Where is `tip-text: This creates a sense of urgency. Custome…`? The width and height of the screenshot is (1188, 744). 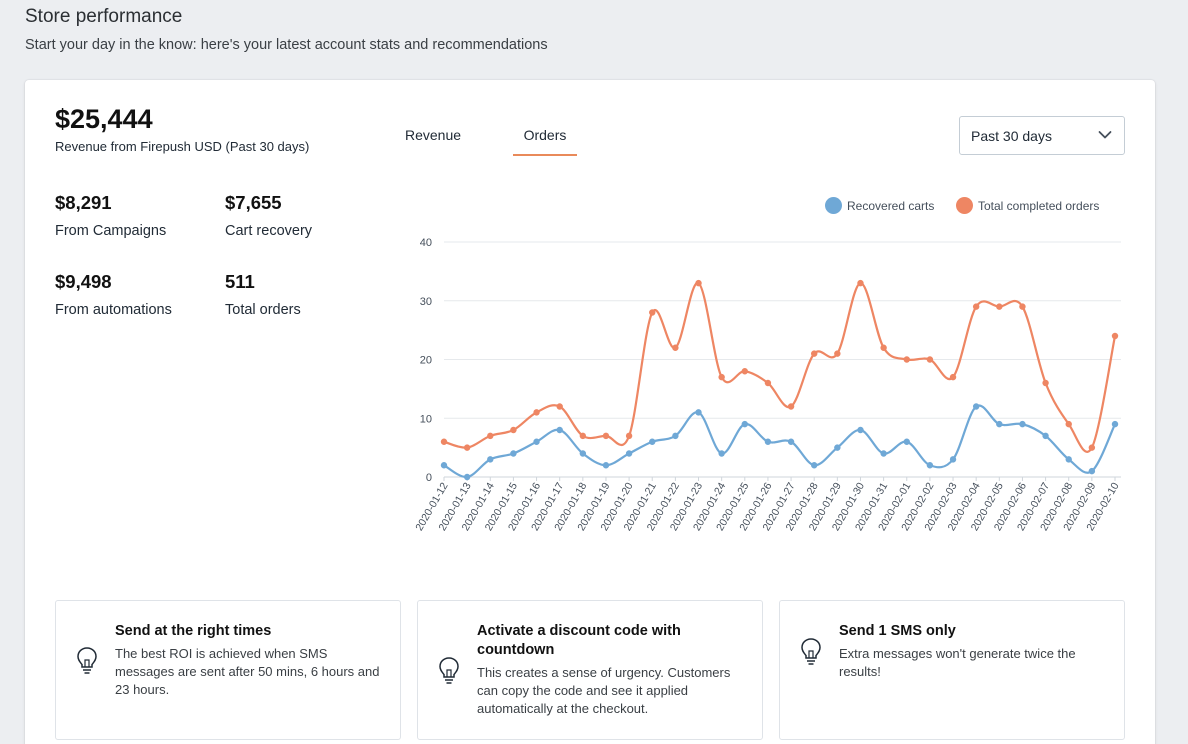 tip-text: This creates a sense of urgency. Custome… is located at coordinates (604, 690).